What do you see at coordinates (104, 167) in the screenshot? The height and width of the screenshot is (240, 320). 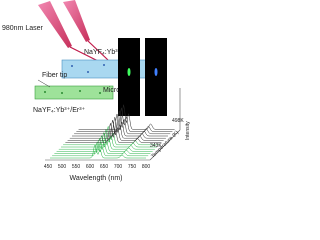 I see `x-tick-label: 650` at bounding box center [104, 167].